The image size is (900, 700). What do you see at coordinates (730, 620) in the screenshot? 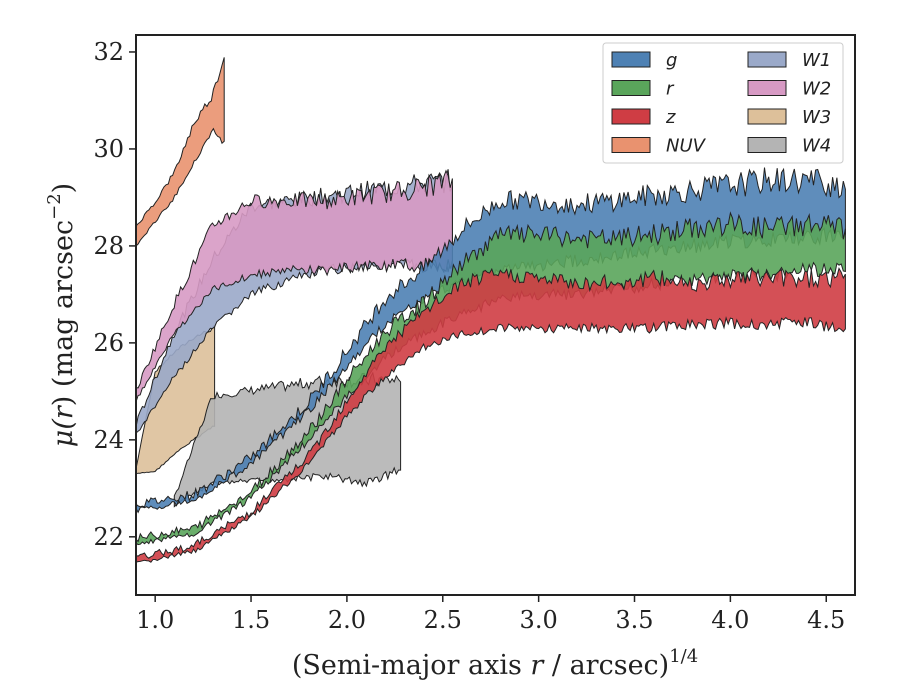
I see `x-tick-label: 4.0` at bounding box center [730, 620].